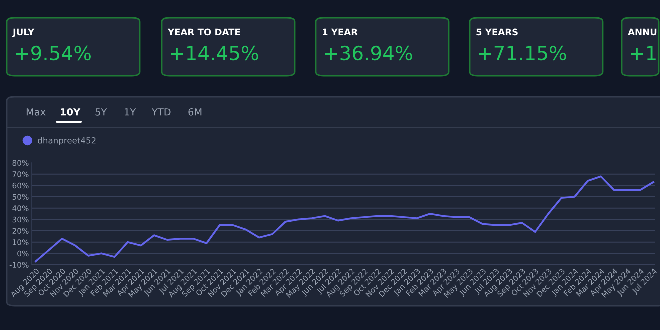 The image size is (660, 330). I want to click on text: +1, so click(643, 53).